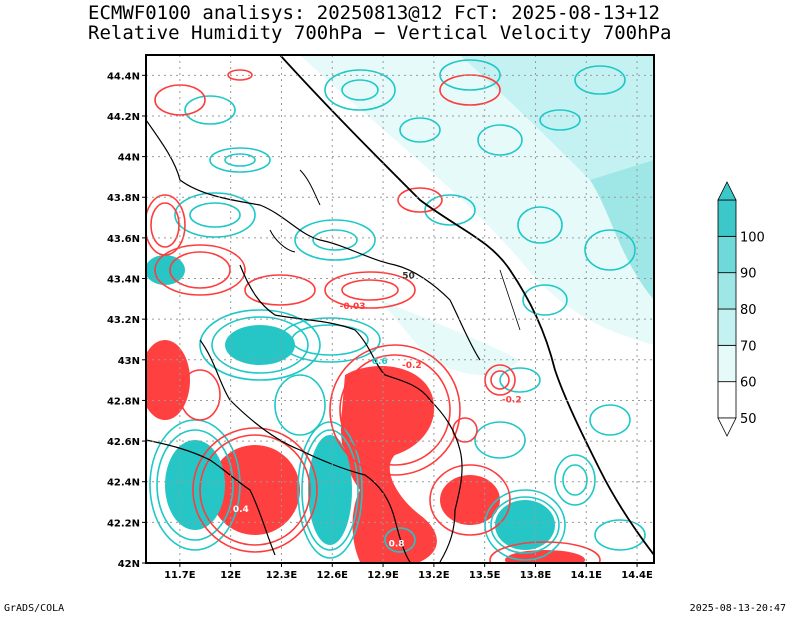  I want to click on lat-tick-label: 42.2N, so click(123, 523).